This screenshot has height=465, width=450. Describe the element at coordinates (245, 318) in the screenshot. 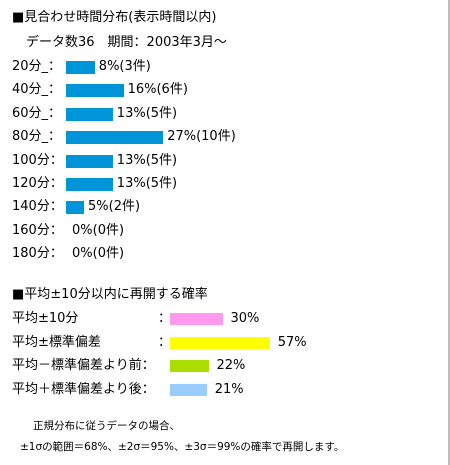

I see `value-label: 30%` at that location.